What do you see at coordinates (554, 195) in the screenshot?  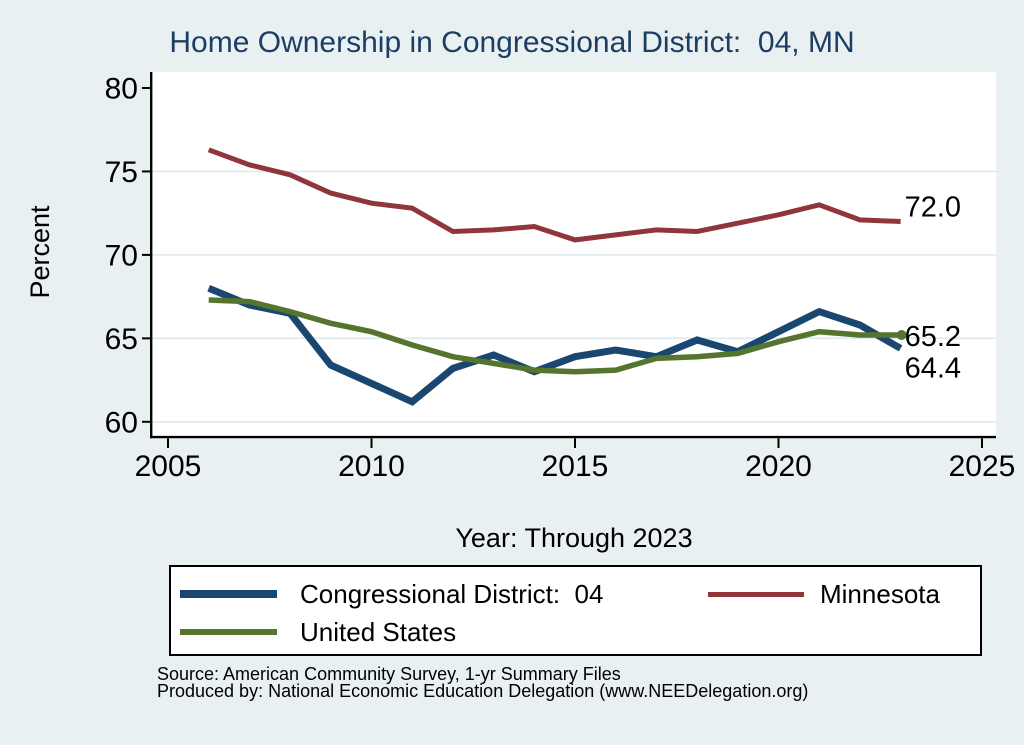 I see `series-line-minnesota` at bounding box center [554, 195].